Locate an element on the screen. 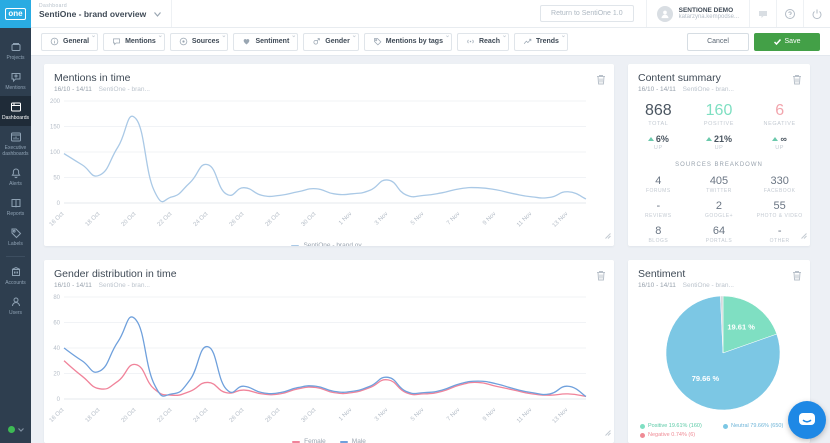 Image resolution: width=830 pixels, height=443 pixels. chevron-down-icon is located at coordinates (20, 429).